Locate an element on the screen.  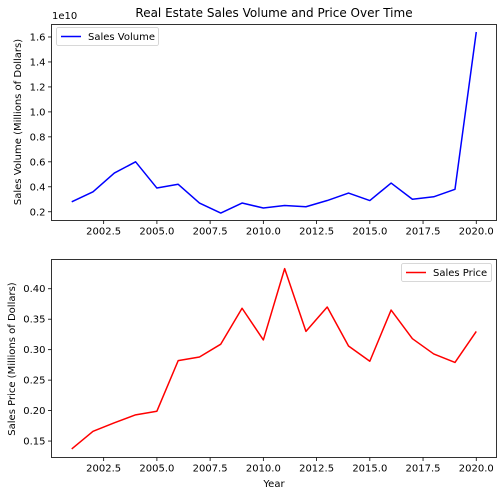
legend-label-sales-price: Sales Price is located at coordinates (460, 273).